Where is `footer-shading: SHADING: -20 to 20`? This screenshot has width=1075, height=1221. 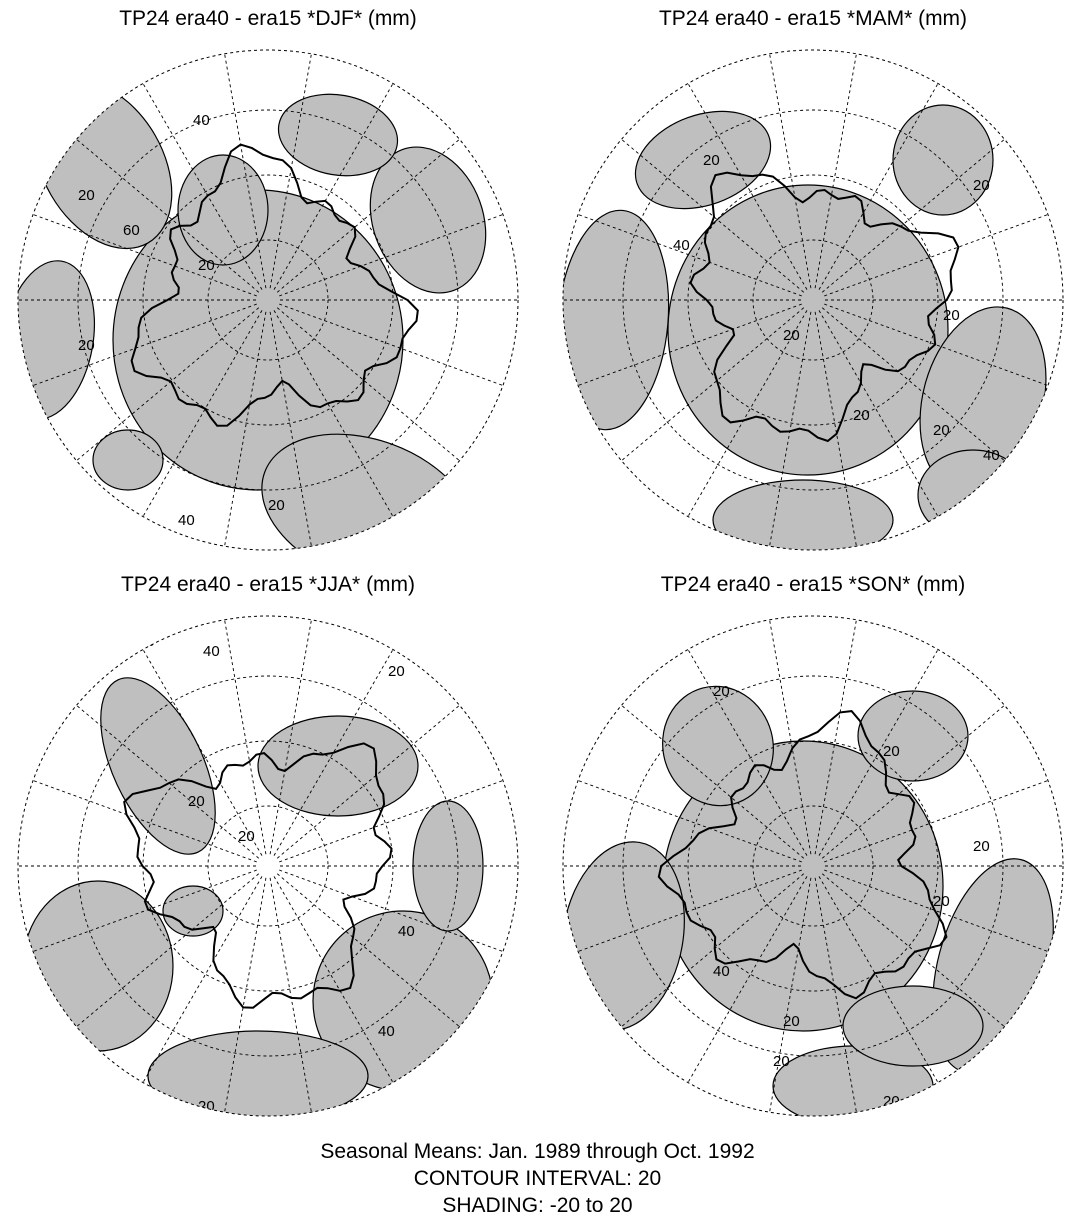 footer-shading: SHADING: -20 to 20 is located at coordinates (537, 1205).